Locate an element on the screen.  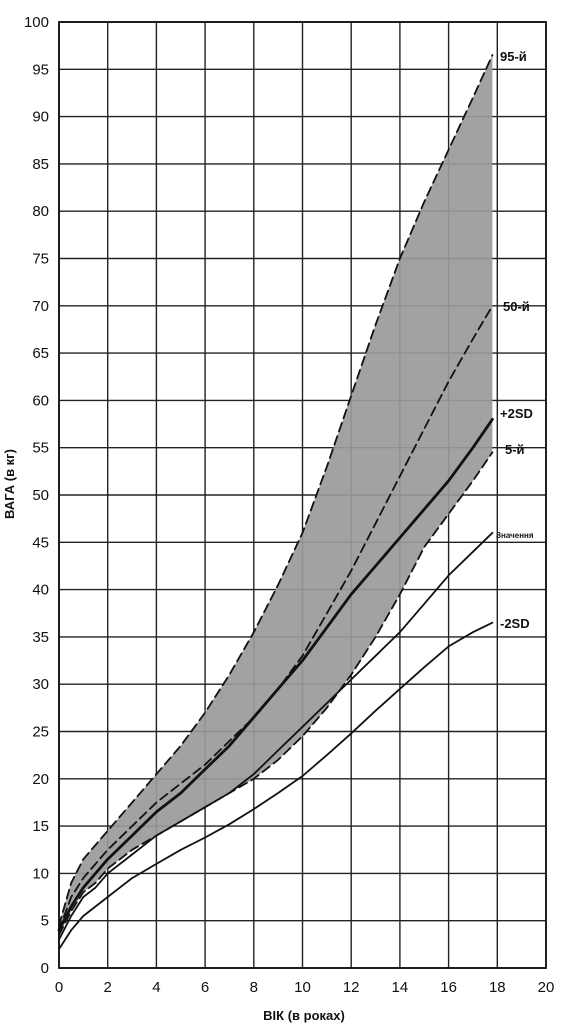
x-tick-label: 8 is located at coordinates (254, 987).